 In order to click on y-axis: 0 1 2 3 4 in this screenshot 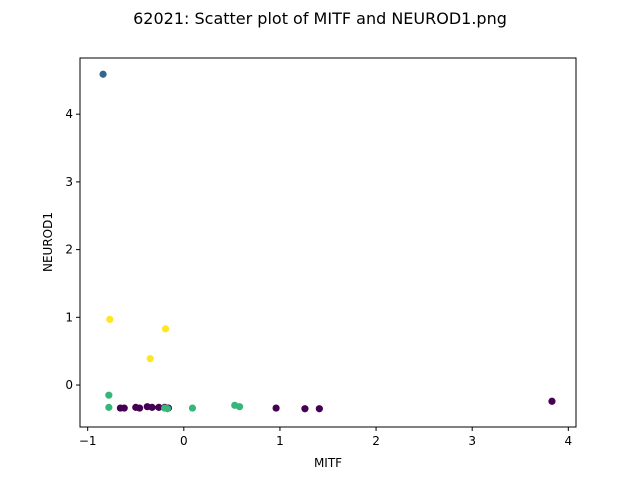, I will do `click(72, 249)`.